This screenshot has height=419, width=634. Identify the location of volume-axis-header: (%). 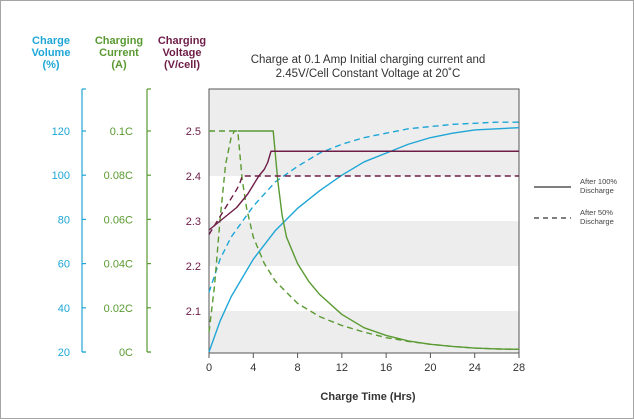
(50, 65).